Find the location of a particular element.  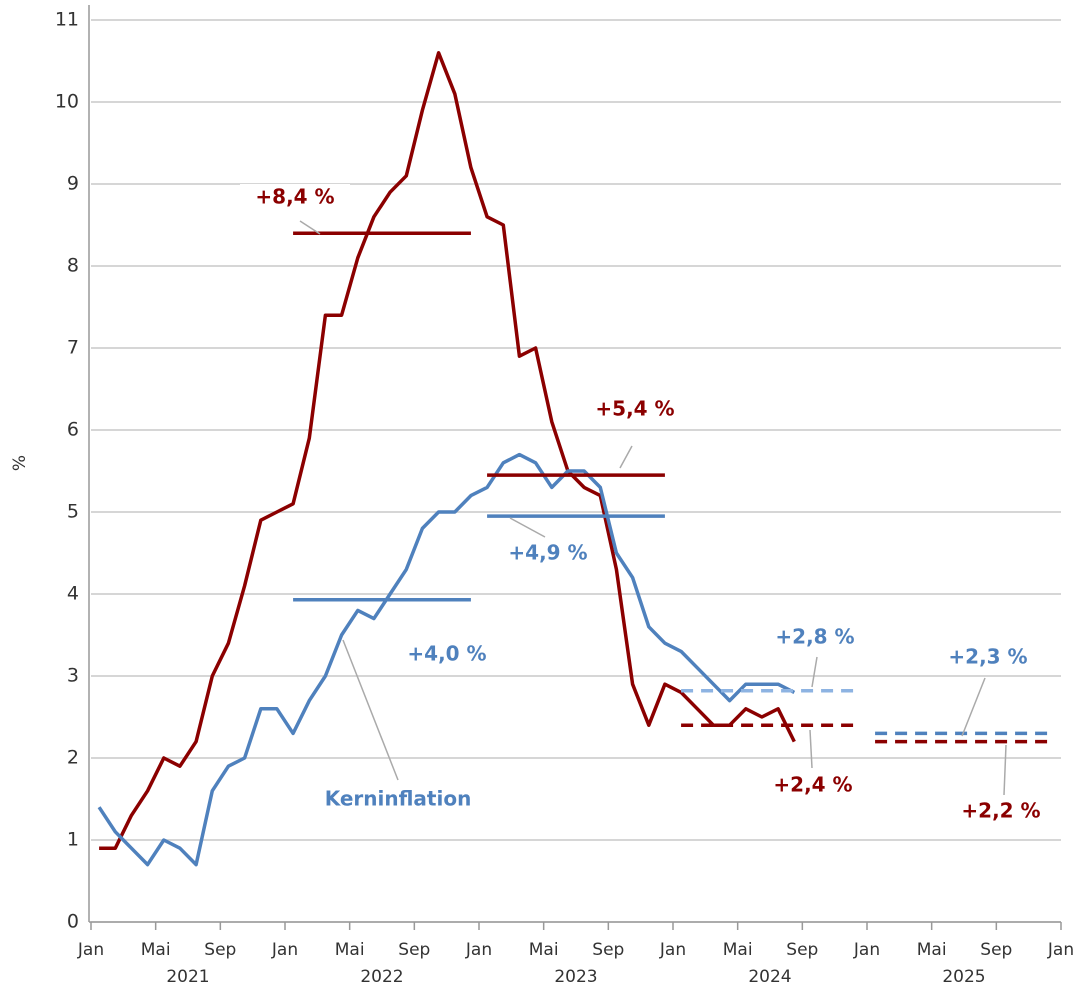

average-label: +4,0 % is located at coordinates (446, 654).